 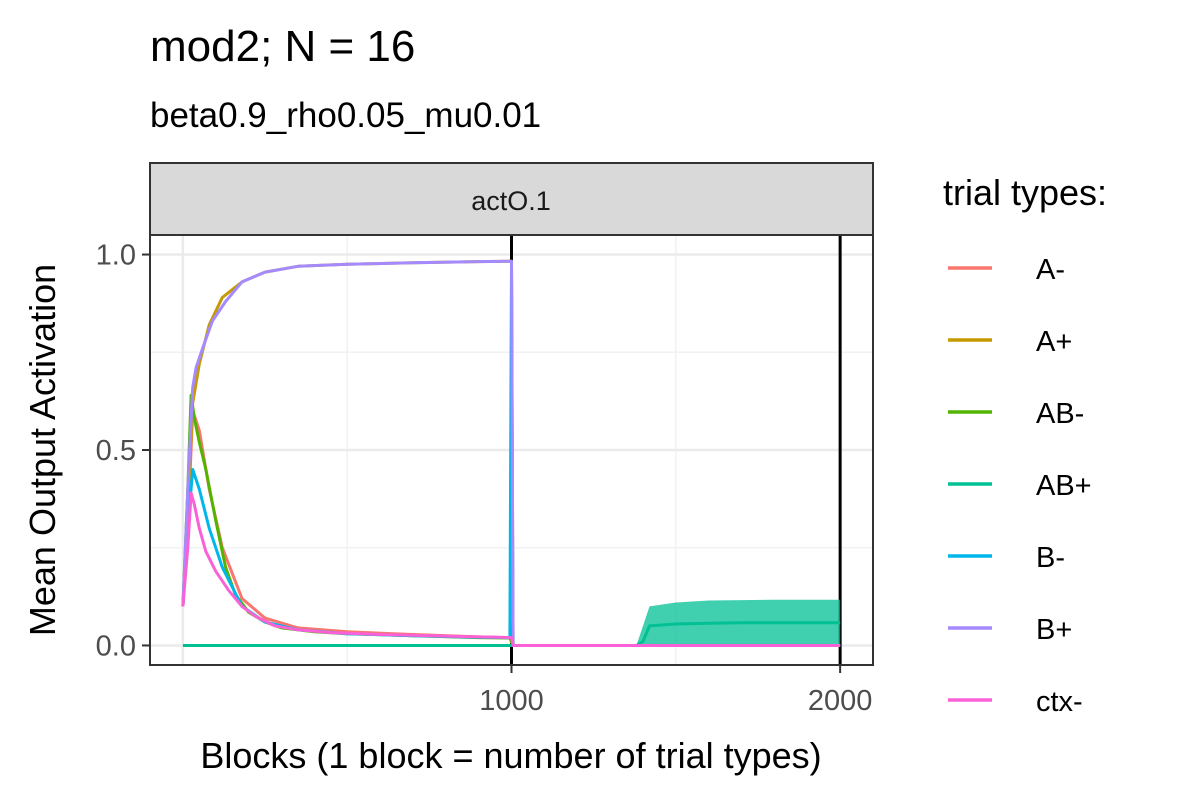 What do you see at coordinates (116, 451) in the screenshot?
I see `y-tick-label: 0.5` at bounding box center [116, 451].